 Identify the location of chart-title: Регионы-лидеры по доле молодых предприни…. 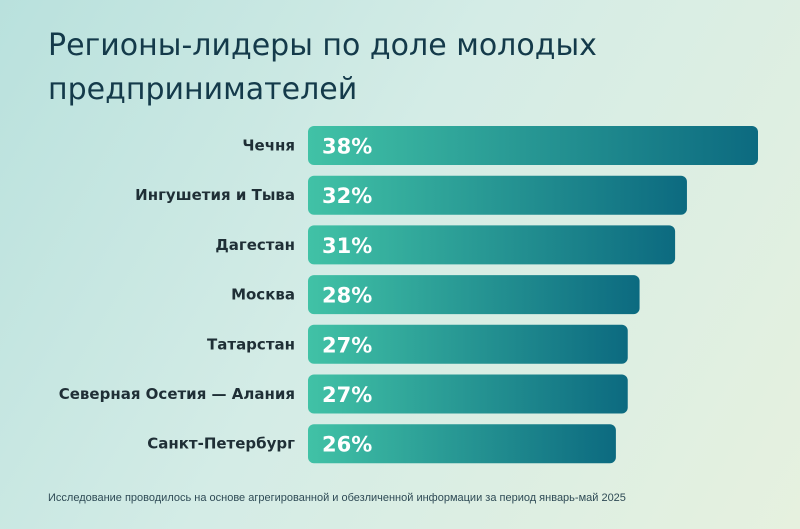
(322, 67).